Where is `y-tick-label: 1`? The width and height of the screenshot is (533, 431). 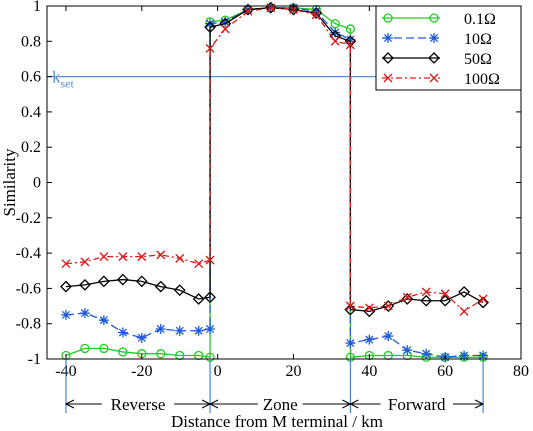
y-tick-label: 1 is located at coordinates (37, 7).